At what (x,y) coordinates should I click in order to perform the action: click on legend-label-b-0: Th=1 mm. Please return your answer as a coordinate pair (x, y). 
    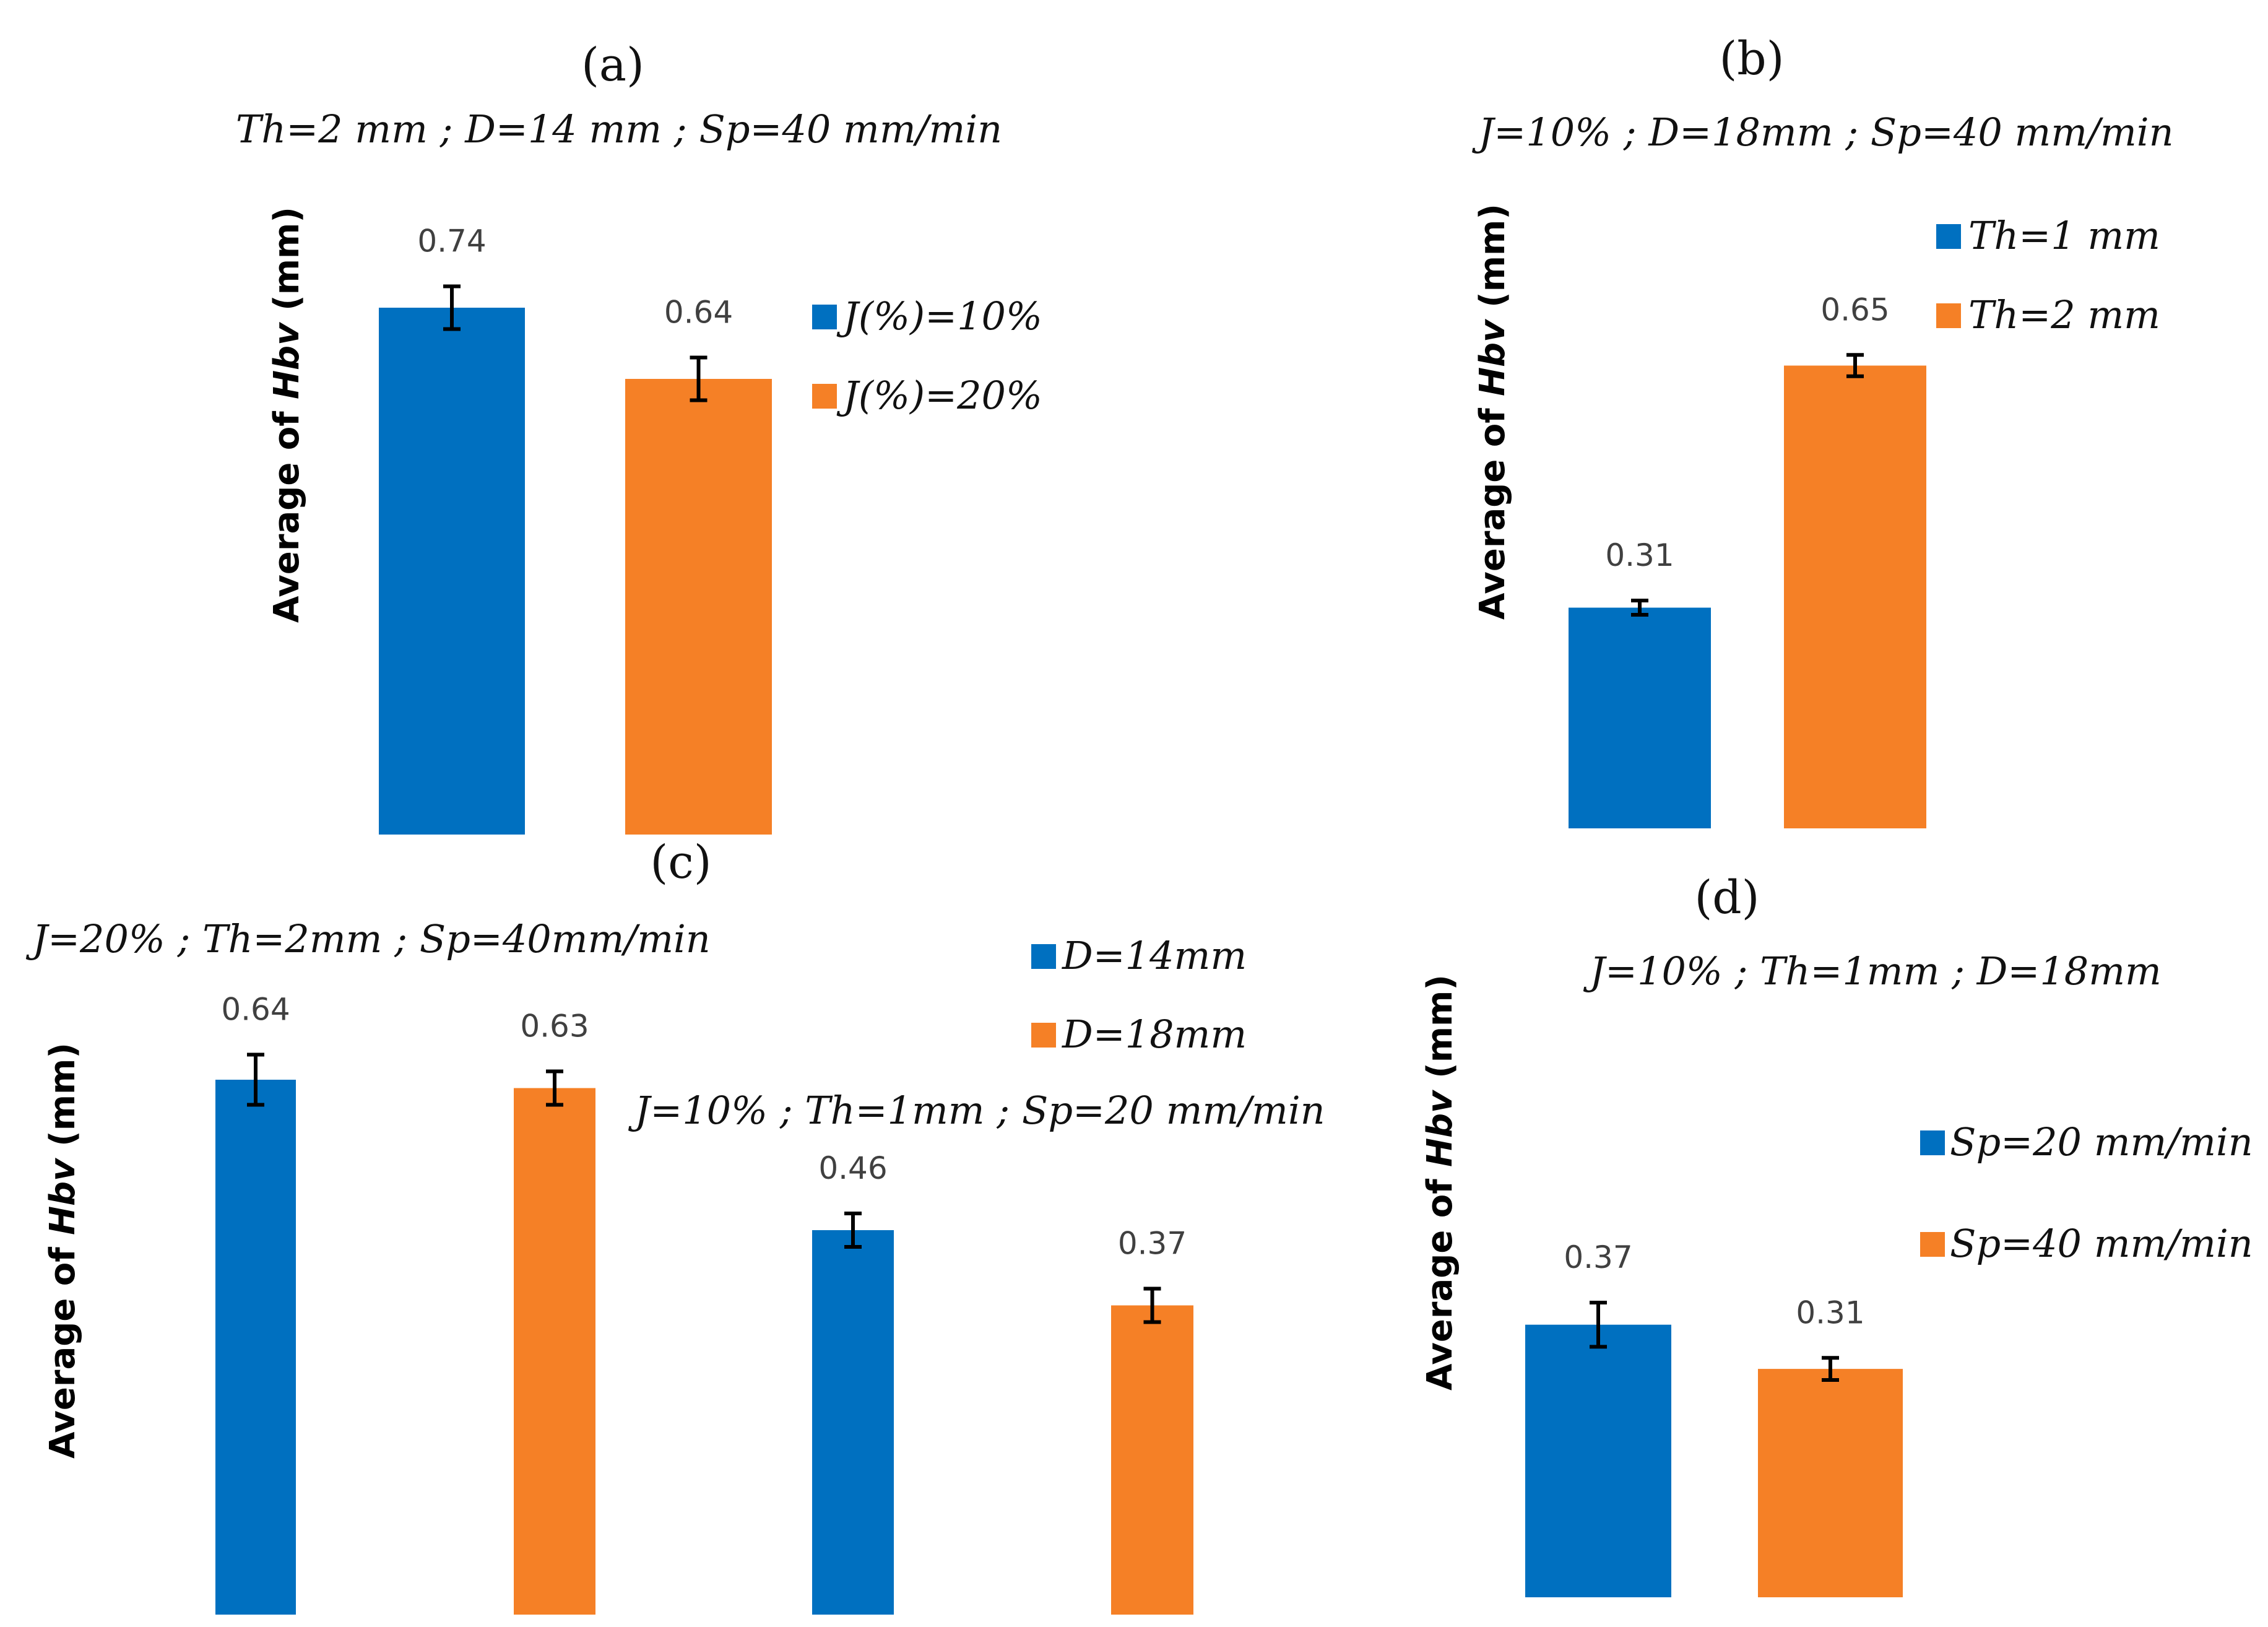
    Looking at the image, I should click on (2064, 235).